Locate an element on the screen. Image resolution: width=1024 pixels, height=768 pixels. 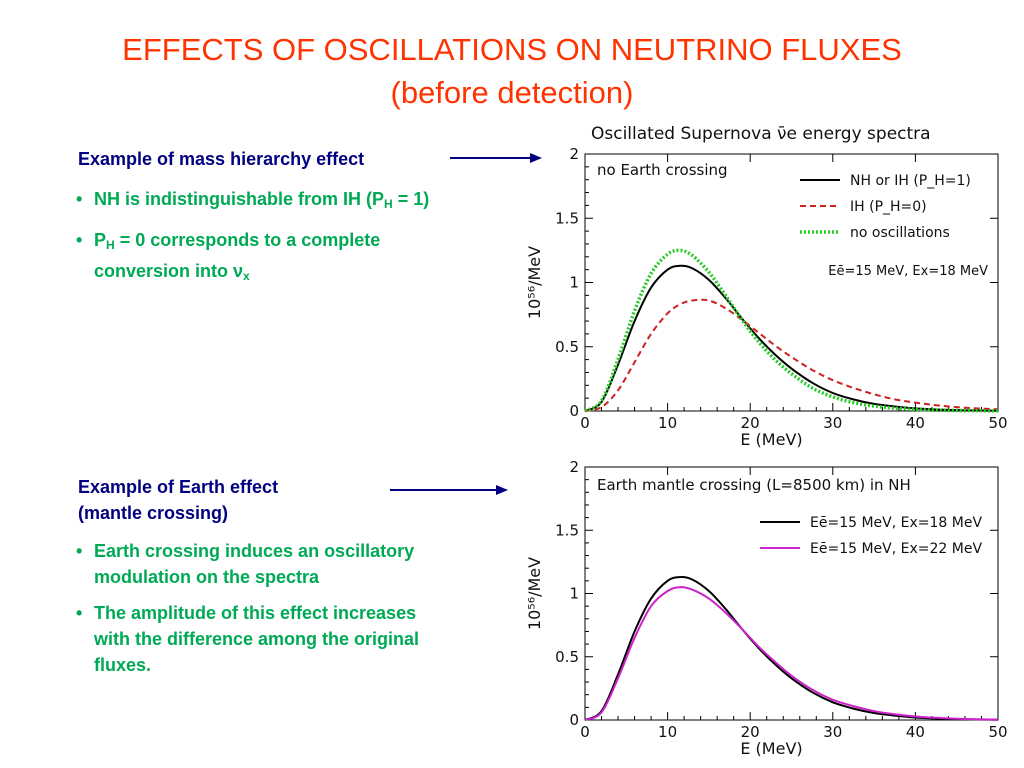
mass-hierarchy-heading: Example of mass hierarchy effect is located at coordinates (221, 159).